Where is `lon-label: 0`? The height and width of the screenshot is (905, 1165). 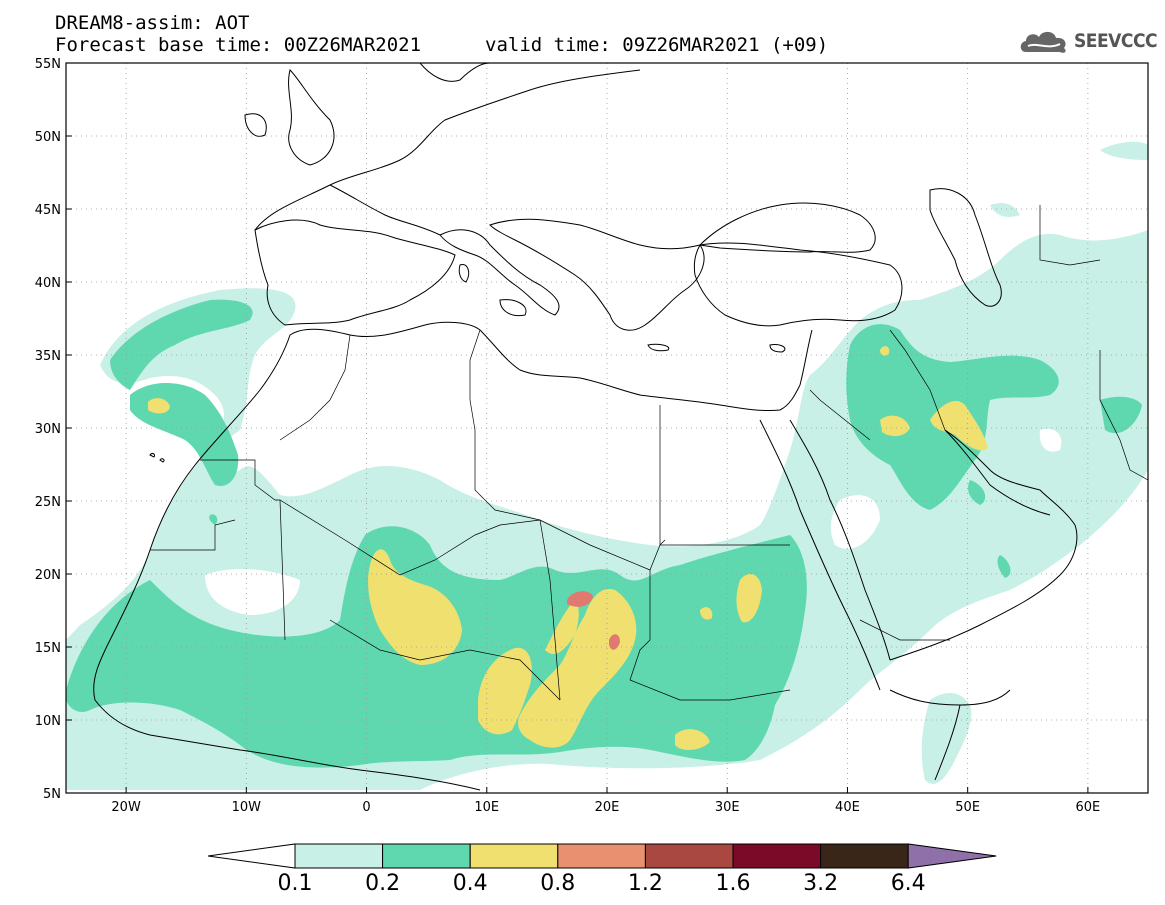 lon-label: 0 is located at coordinates (366, 807).